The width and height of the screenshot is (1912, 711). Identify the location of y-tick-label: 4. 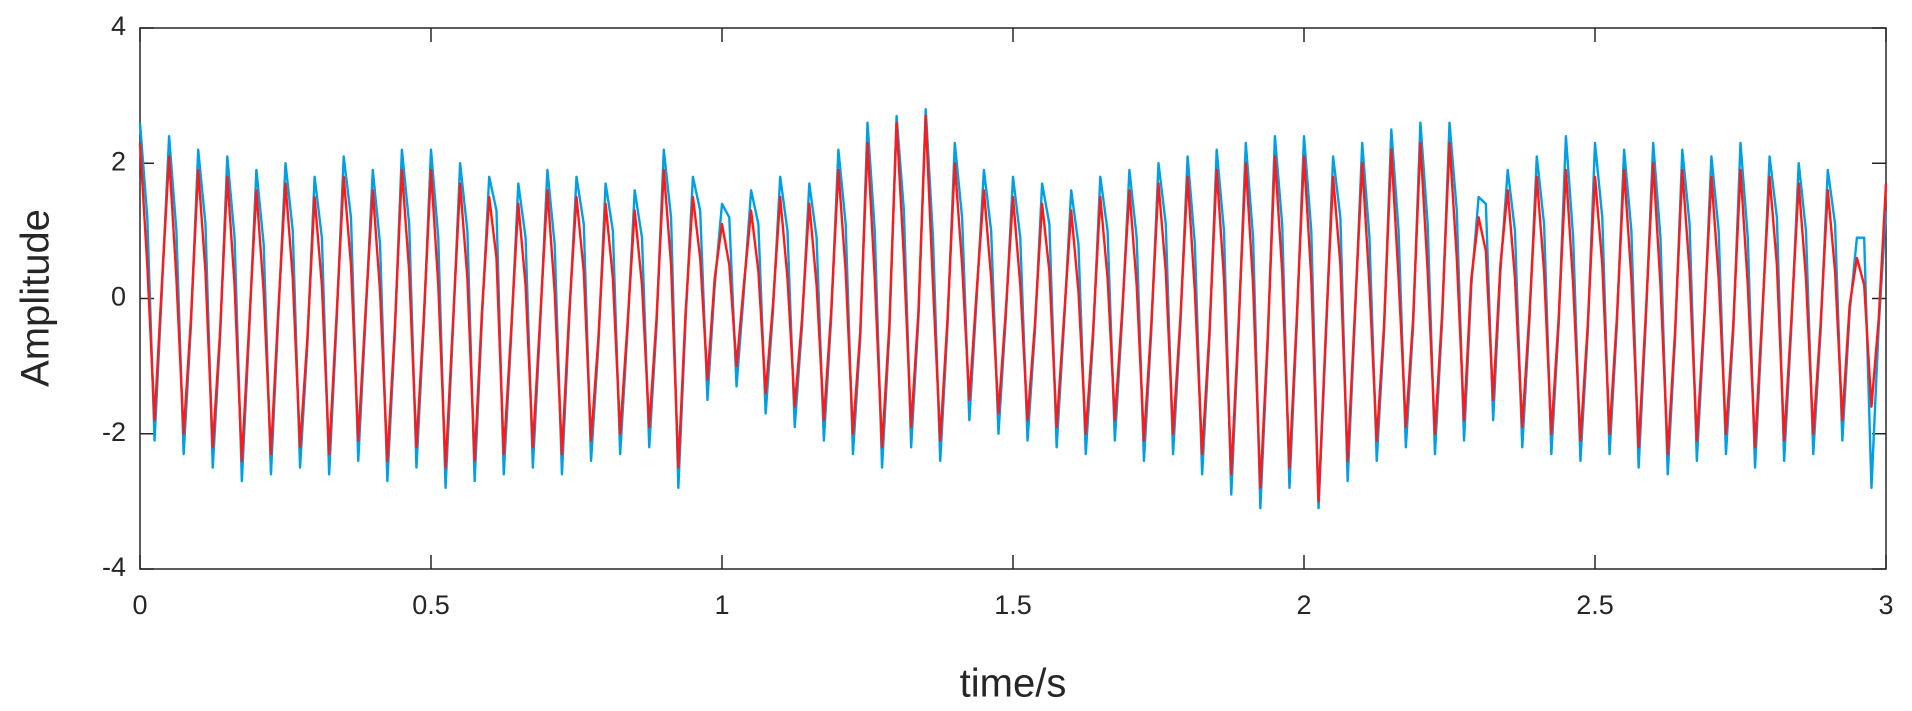
(118, 26).